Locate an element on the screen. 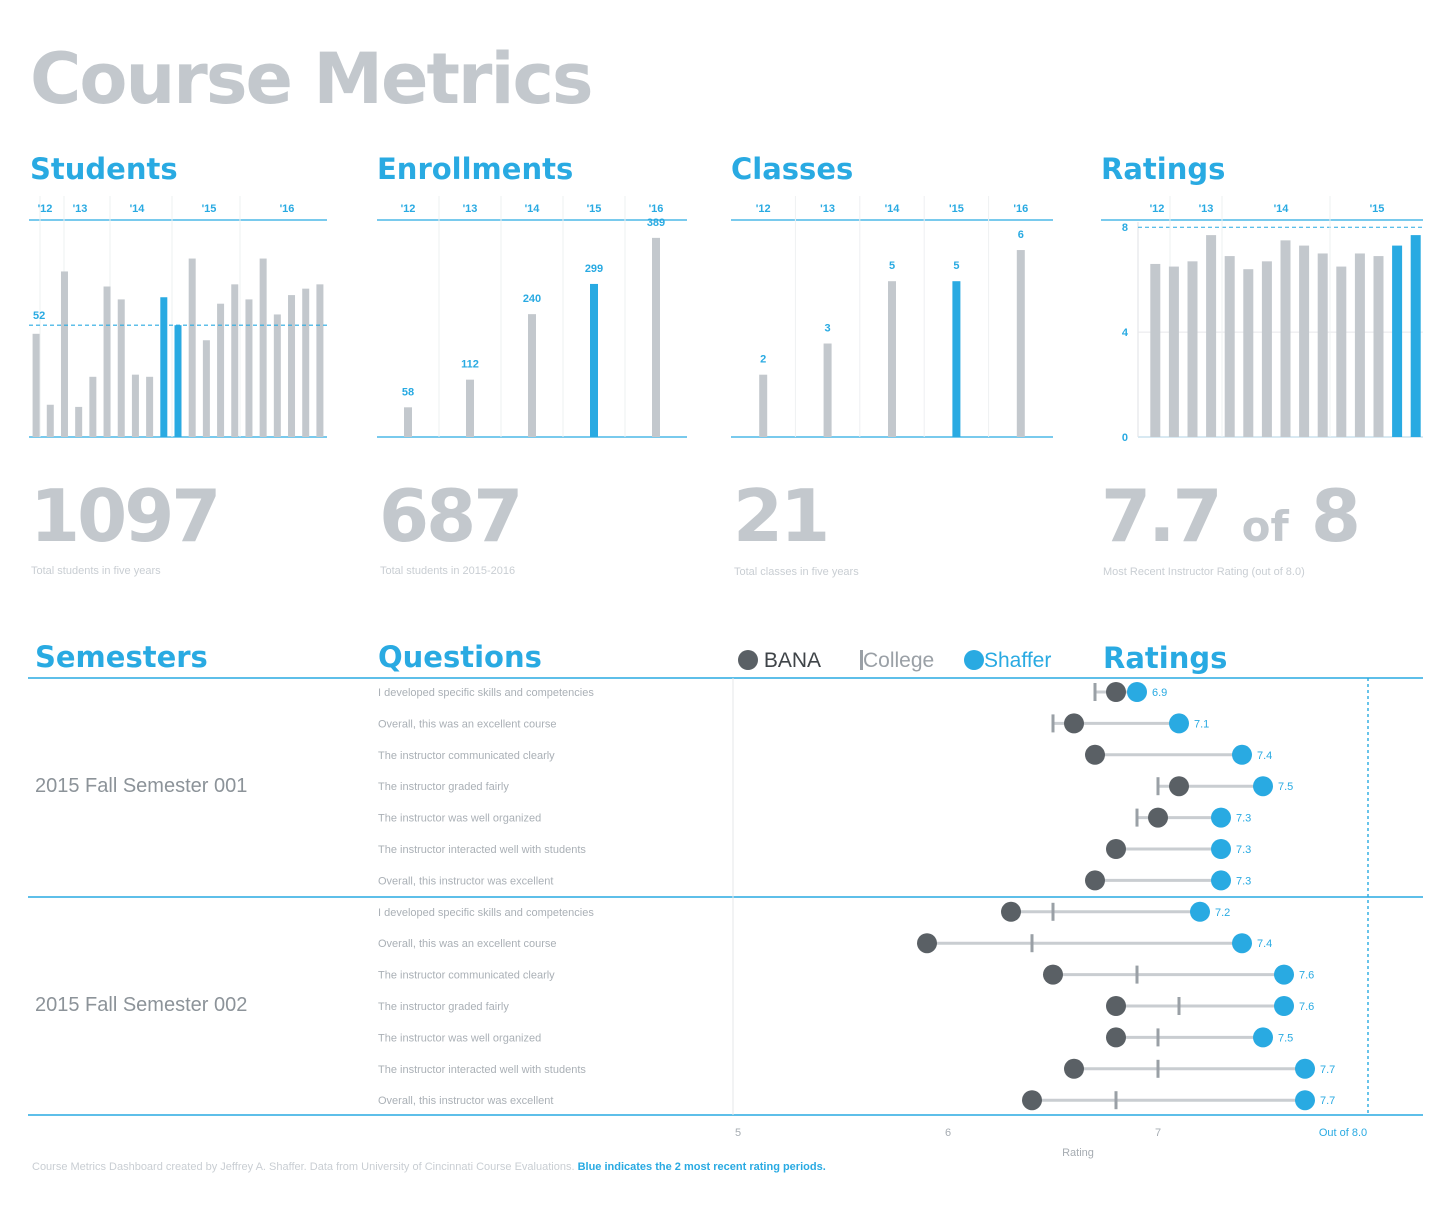 The height and width of the screenshot is (1205, 1456). bana-dot-icon is located at coordinates (748, 660).